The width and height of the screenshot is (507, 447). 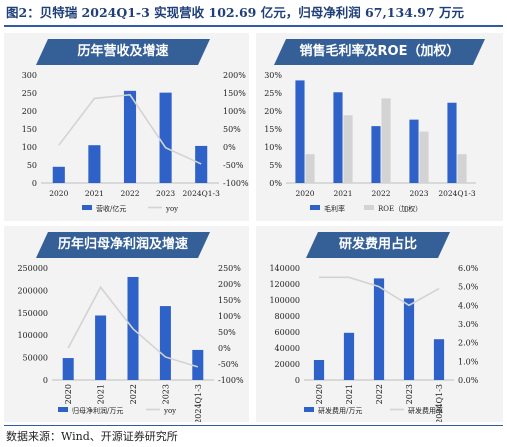 What do you see at coordinates (273, 111) in the screenshot?
I see `y-tick-label: 20%` at bounding box center [273, 111].